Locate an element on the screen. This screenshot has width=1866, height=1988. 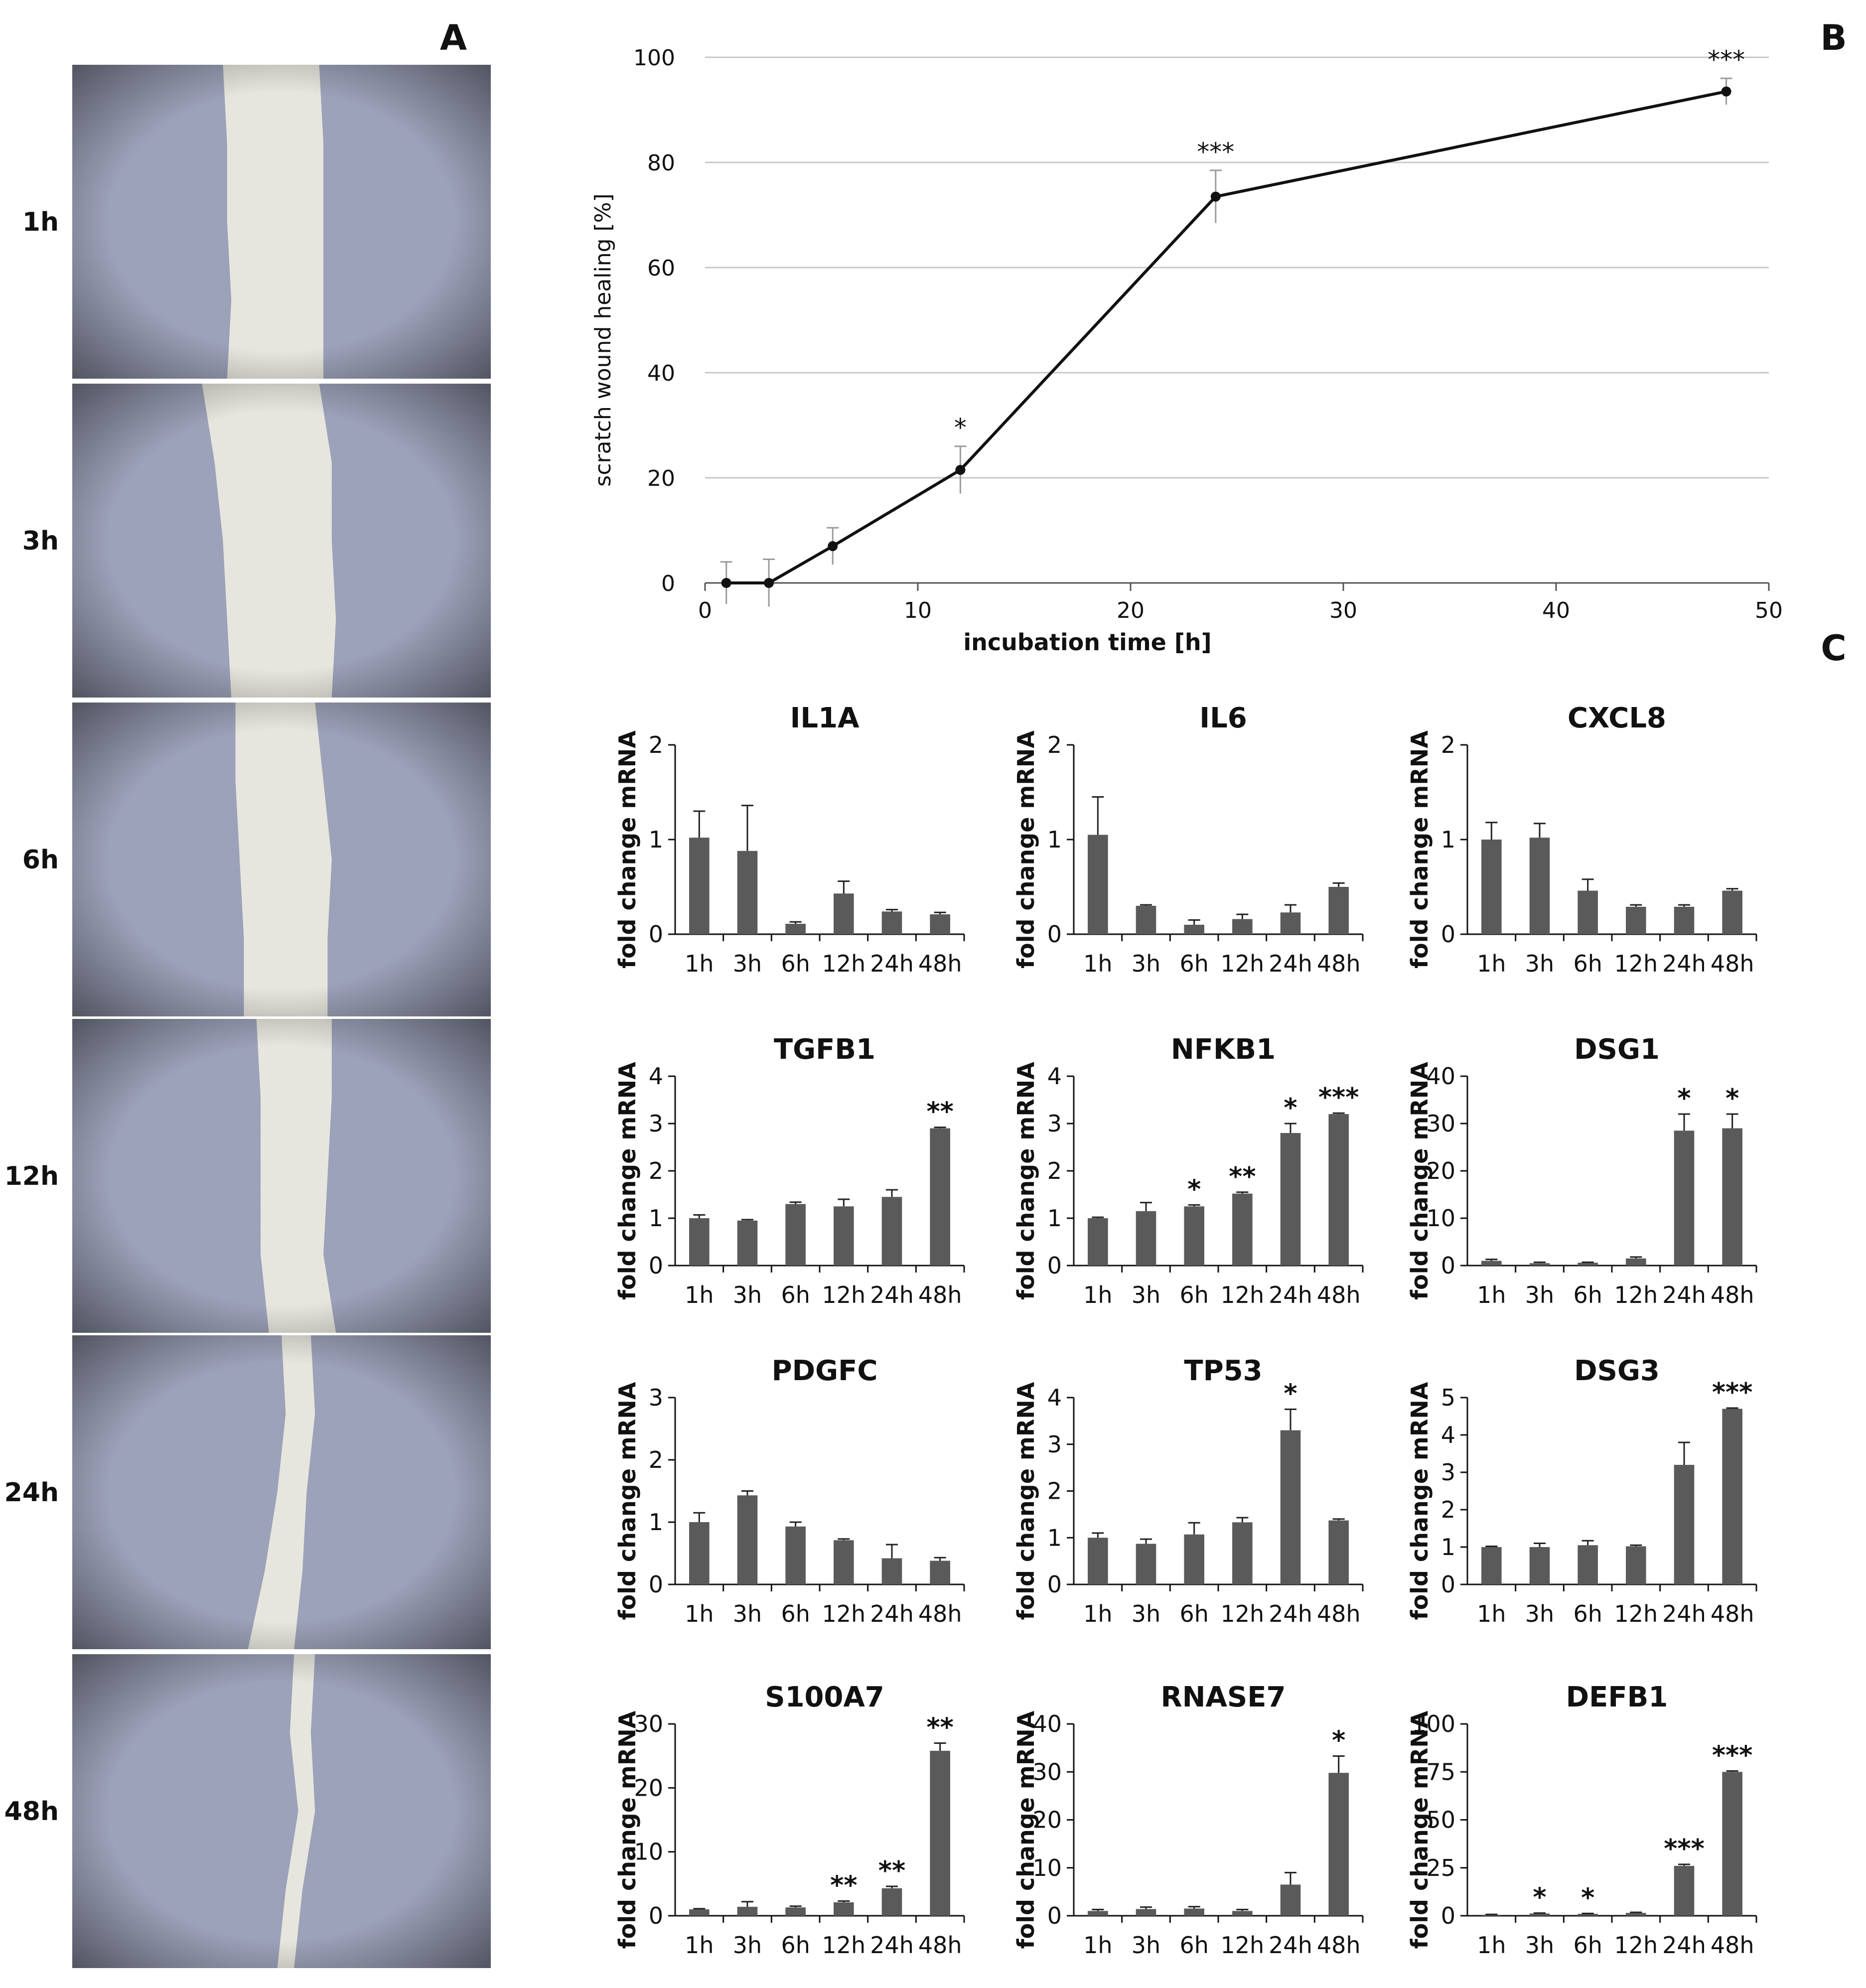
chart-title: TGFB1 is located at coordinates (824, 1050).